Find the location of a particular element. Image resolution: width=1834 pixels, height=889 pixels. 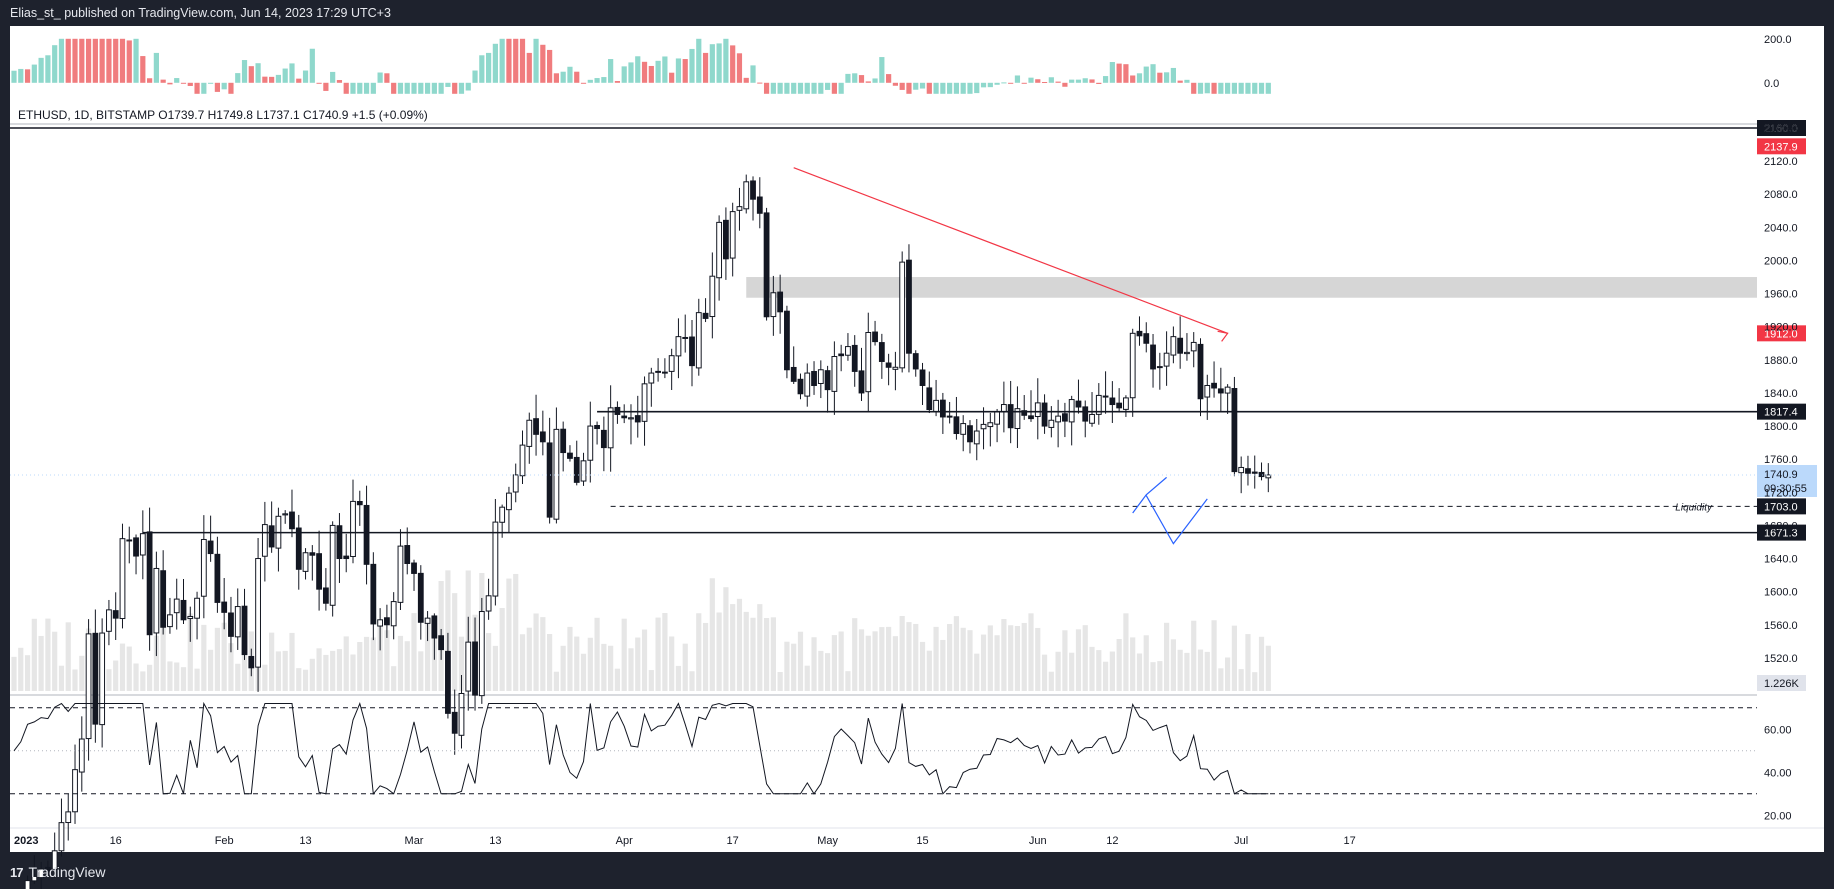

liquidity-label: Liquidity is located at coordinates (1694, 507).